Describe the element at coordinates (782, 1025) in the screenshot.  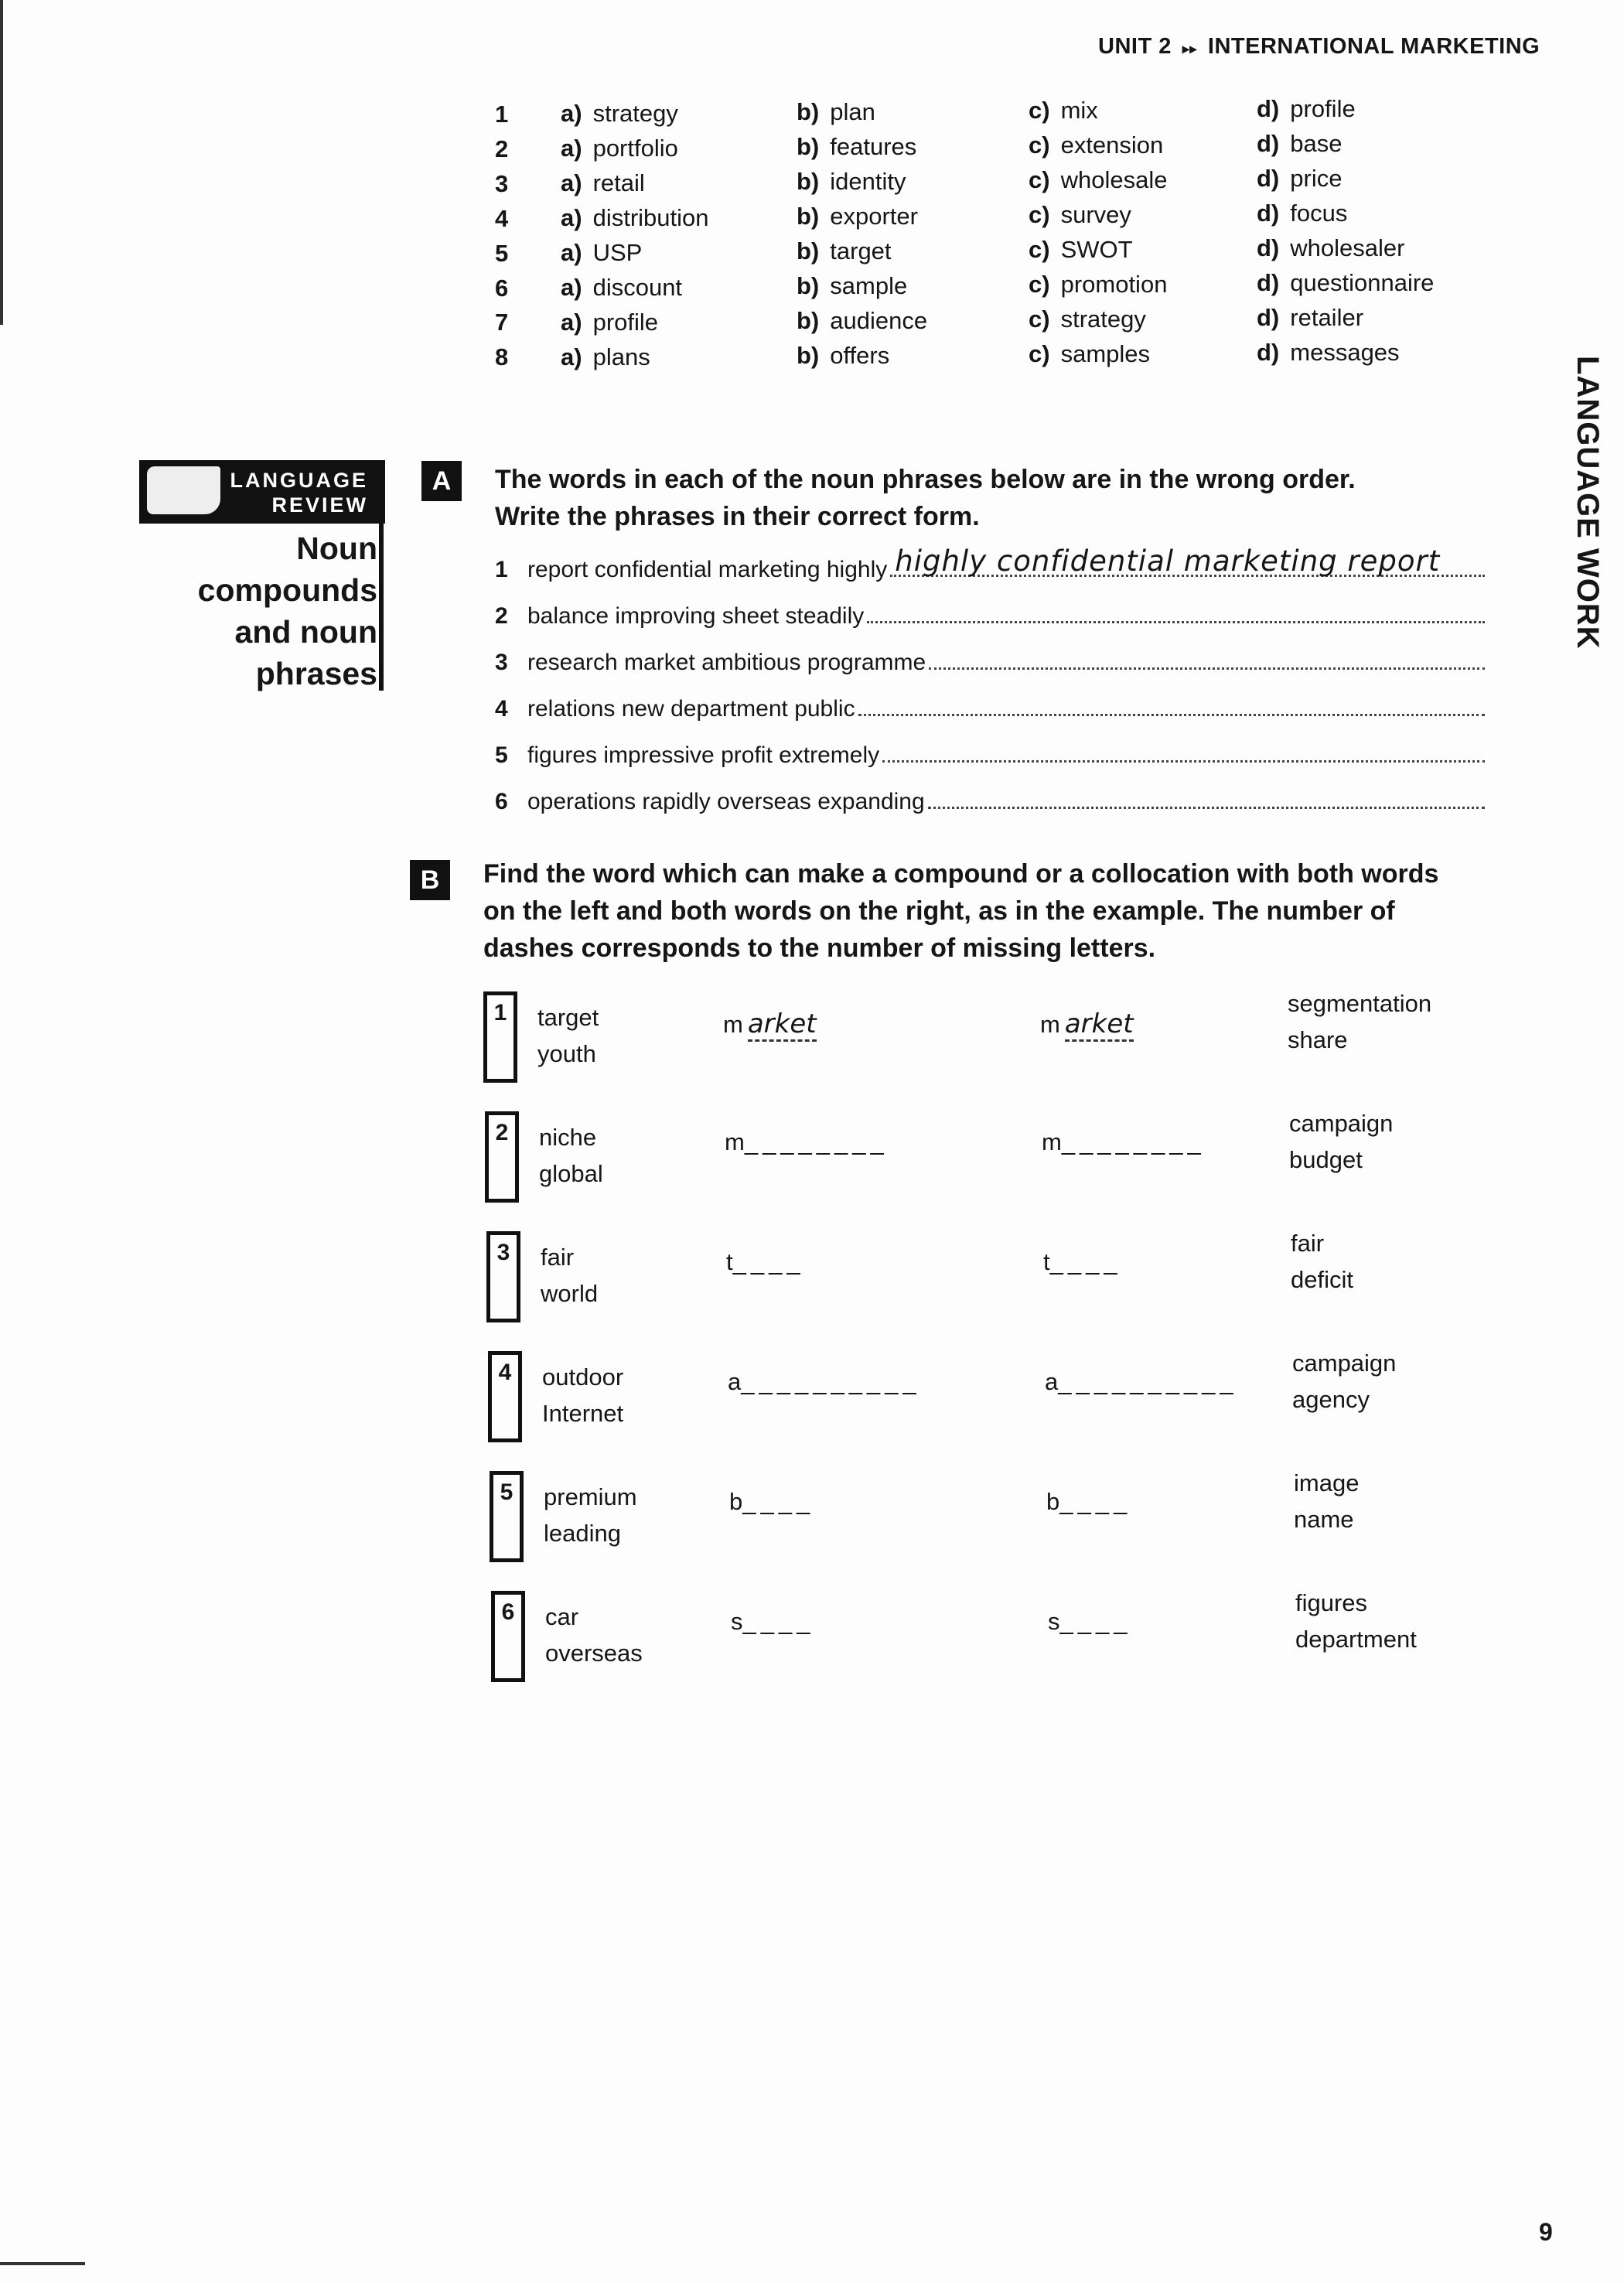
I see `handwritten-fill: arket` at that location.